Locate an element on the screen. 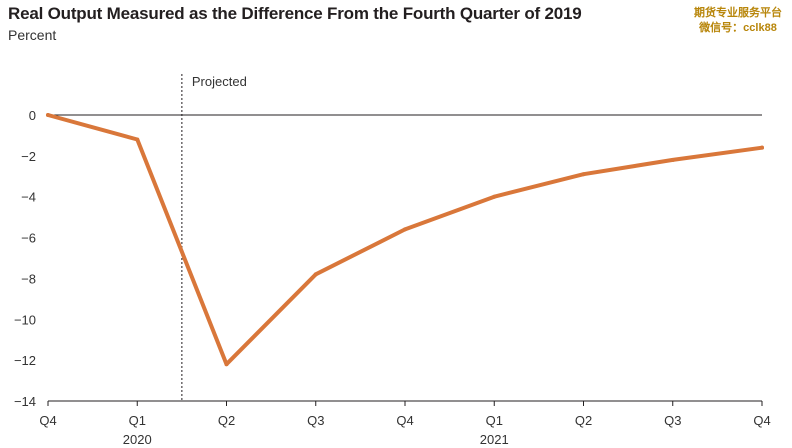  x-year-label: 2021 is located at coordinates (494, 439).